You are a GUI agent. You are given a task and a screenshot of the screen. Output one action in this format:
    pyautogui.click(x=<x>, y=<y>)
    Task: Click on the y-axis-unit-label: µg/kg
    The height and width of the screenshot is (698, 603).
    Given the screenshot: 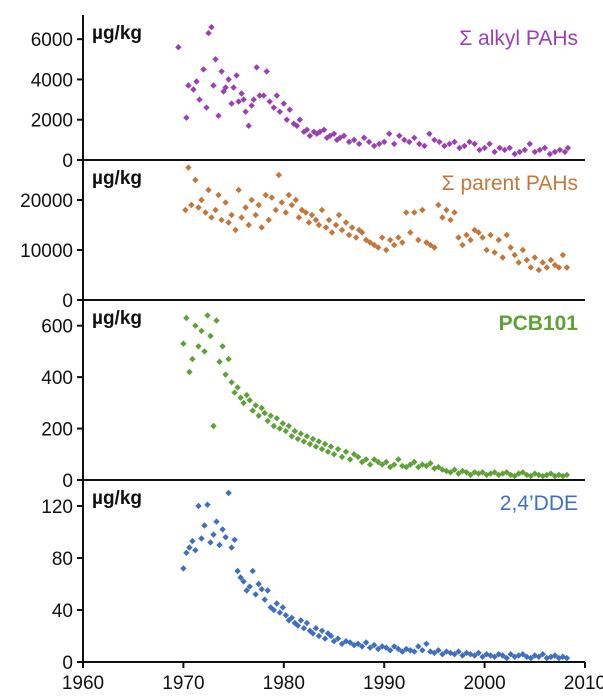 What is the action you would take?
    pyautogui.click(x=117, y=178)
    